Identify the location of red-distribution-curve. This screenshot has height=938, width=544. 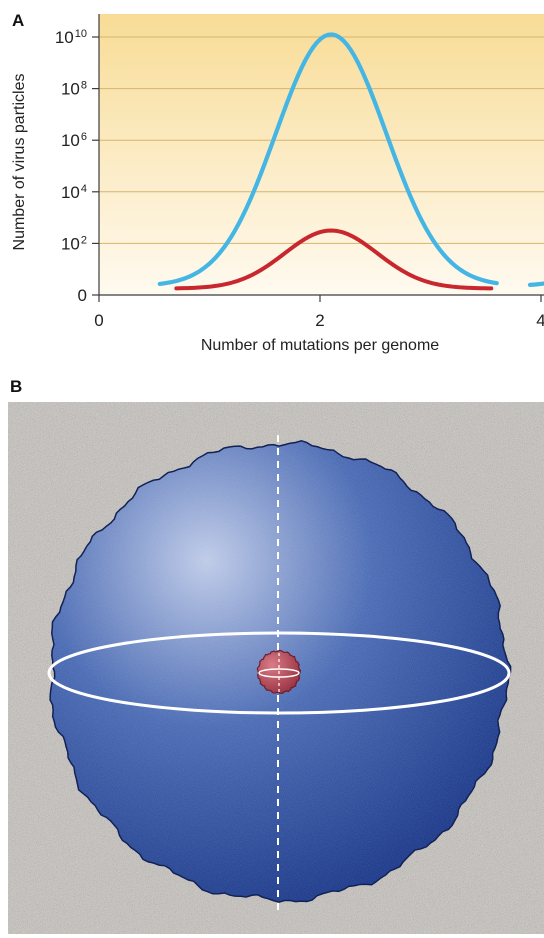
(334, 259).